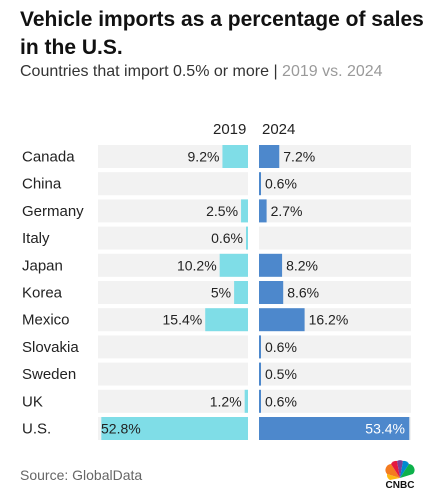 This screenshot has height=500, width=440. Describe the element at coordinates (81, 475) in the screenshot. I see `source-note: Source: GlobalData` at that location.